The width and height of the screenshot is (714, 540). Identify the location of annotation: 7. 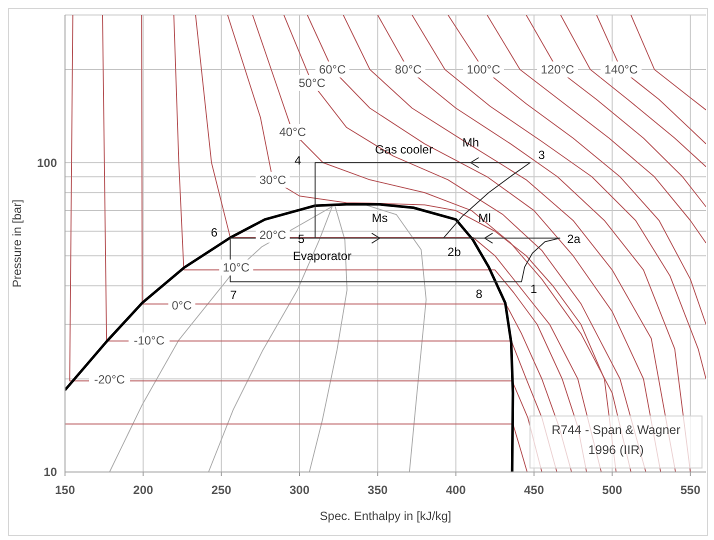
(234, 295).